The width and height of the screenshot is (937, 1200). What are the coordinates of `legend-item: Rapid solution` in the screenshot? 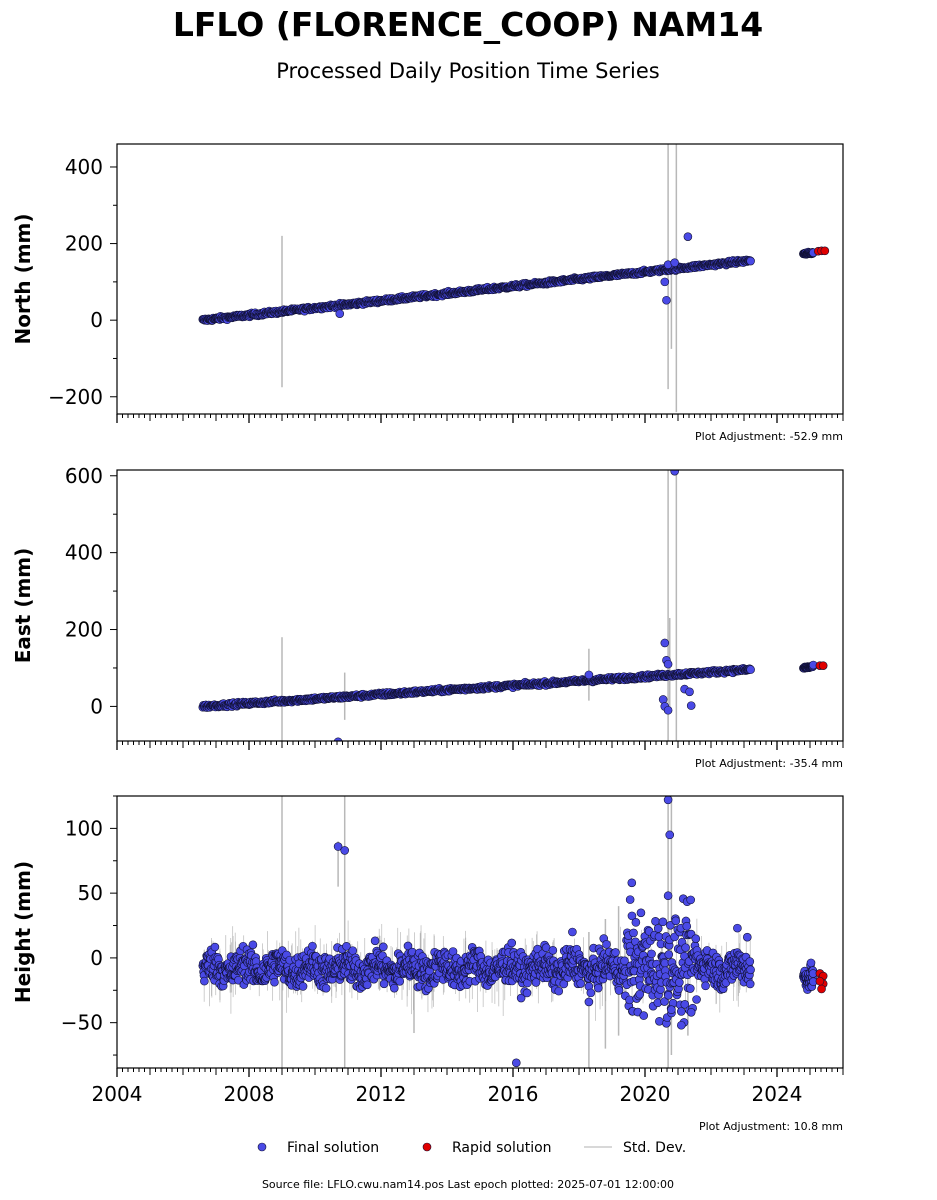 It's located at (487, 1148).